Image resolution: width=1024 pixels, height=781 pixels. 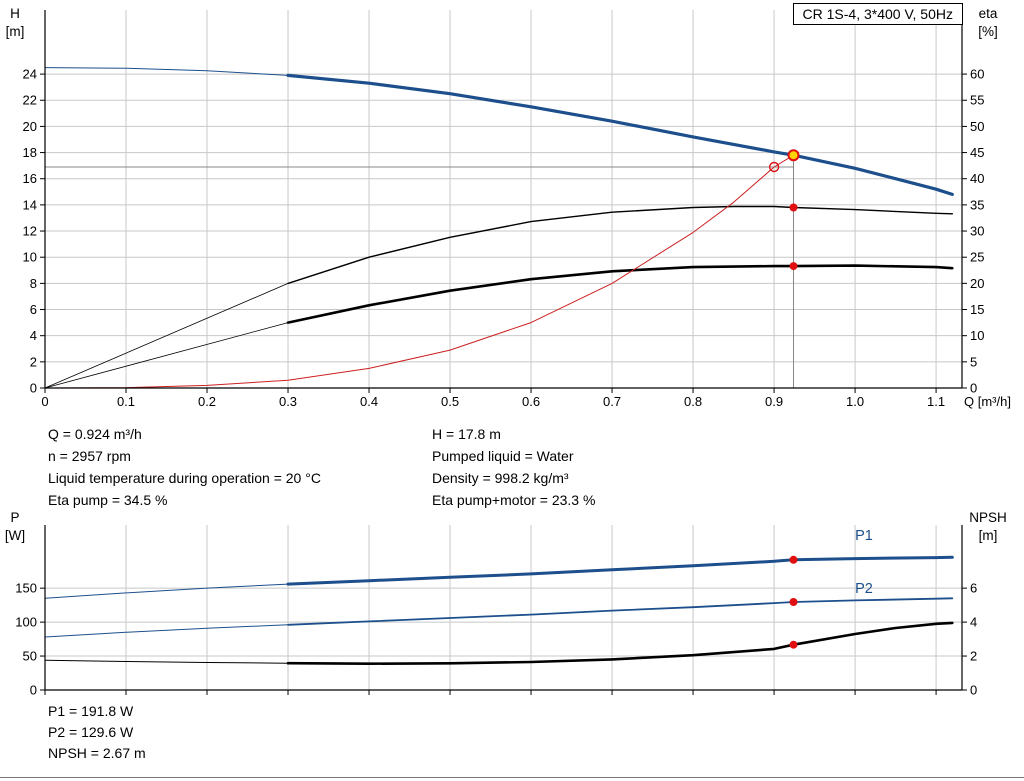 What do you see at coordinates (15, 31) in the screenshot?
I see `left-axis-title: [m]` at bounding box center [15, 31].